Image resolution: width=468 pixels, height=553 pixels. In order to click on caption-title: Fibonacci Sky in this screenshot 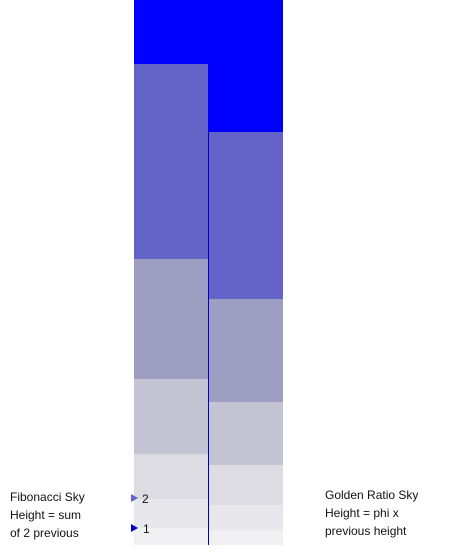, I will do `click(47, 497)`.